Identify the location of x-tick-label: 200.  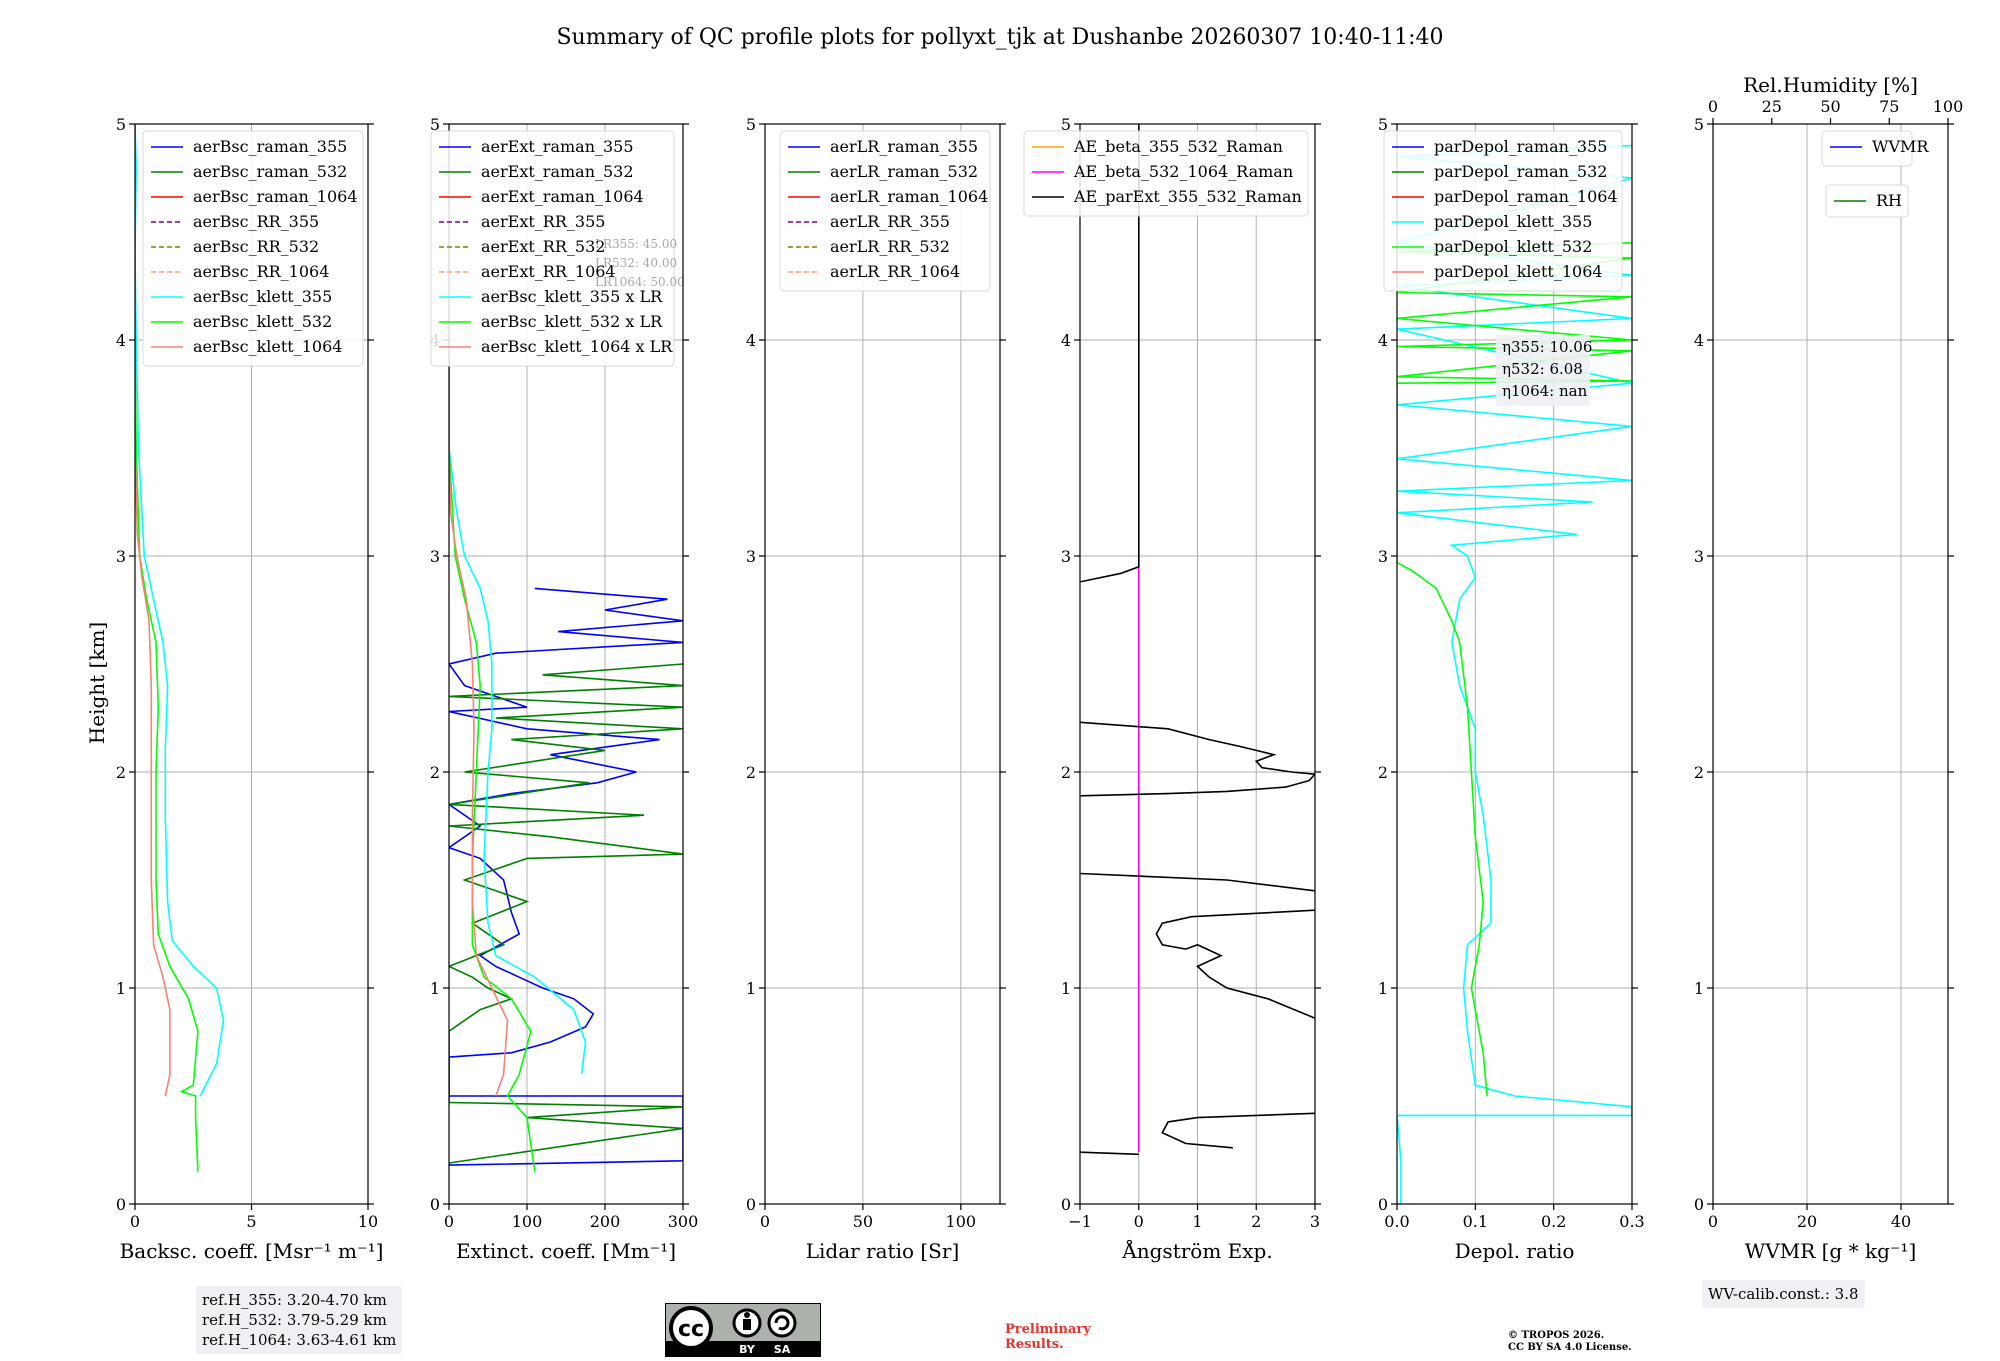
(605, 1221).